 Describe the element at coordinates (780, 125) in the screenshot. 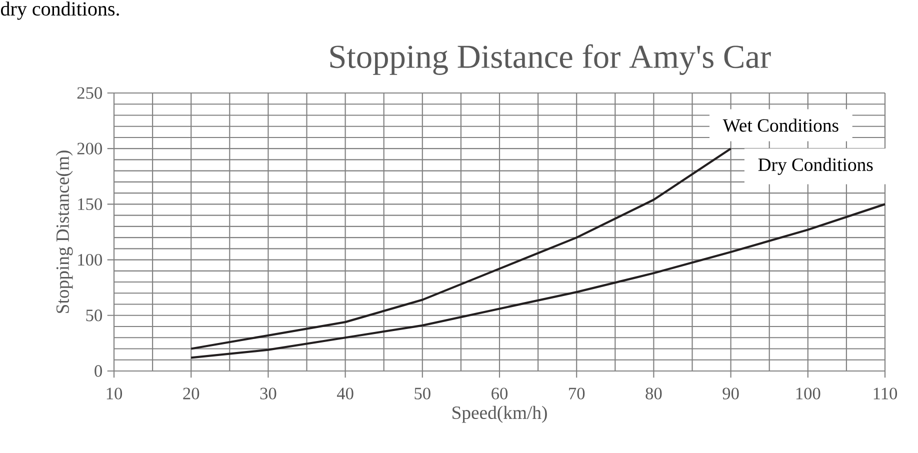

I see `series-label: Wet Conditions` at that location.